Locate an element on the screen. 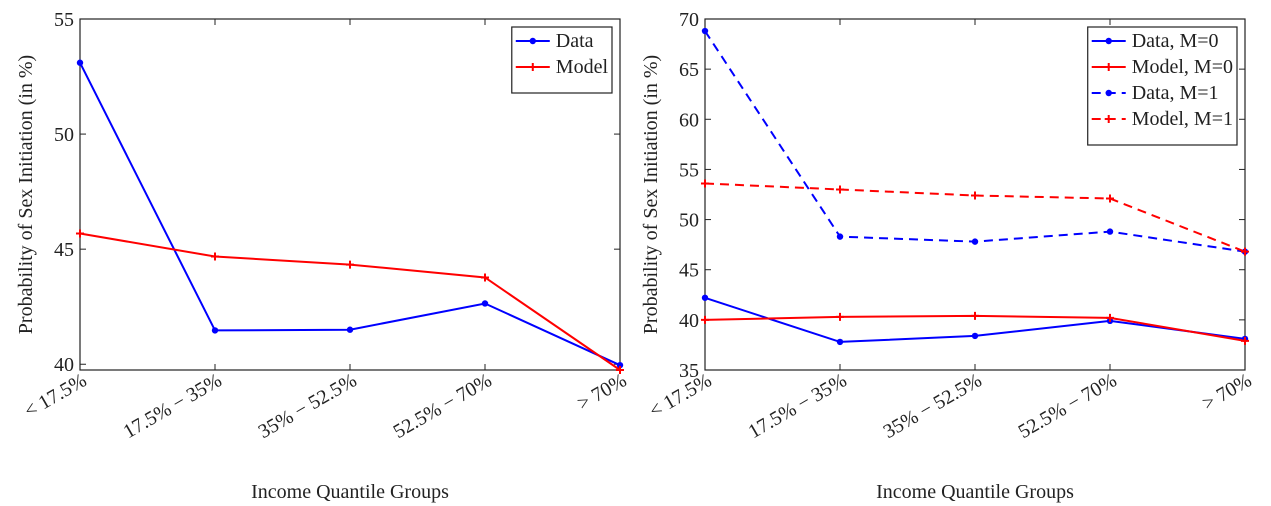 The height and width of the screenshot is (506, 1271). legend-entry: Data is located at coordinates (554, 41).